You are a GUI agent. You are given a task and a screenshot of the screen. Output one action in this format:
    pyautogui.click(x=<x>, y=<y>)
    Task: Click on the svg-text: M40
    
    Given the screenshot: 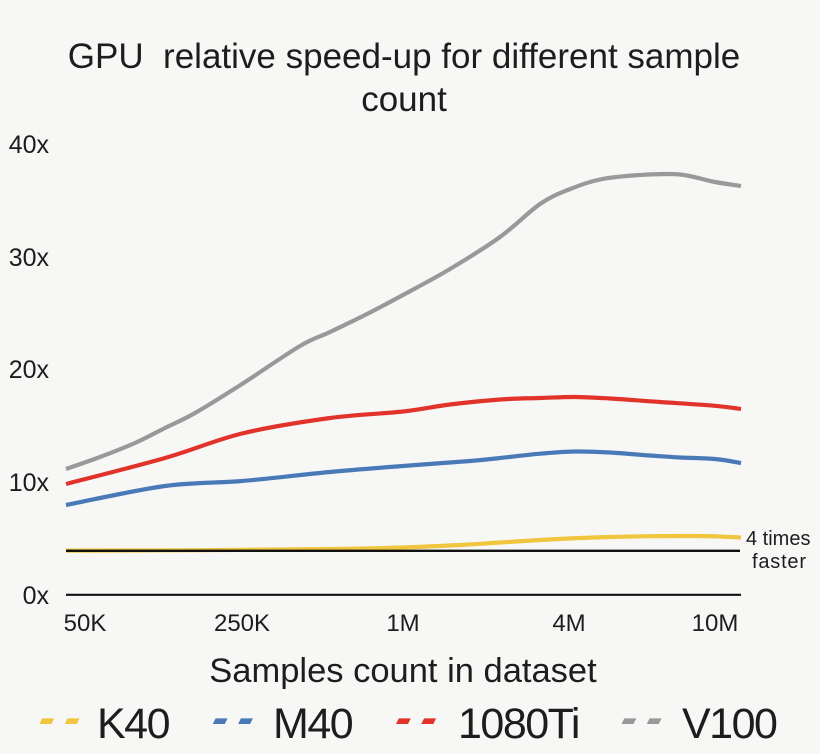 What is the action you would take?
    pyautogui.click(x=313, y=724)
    